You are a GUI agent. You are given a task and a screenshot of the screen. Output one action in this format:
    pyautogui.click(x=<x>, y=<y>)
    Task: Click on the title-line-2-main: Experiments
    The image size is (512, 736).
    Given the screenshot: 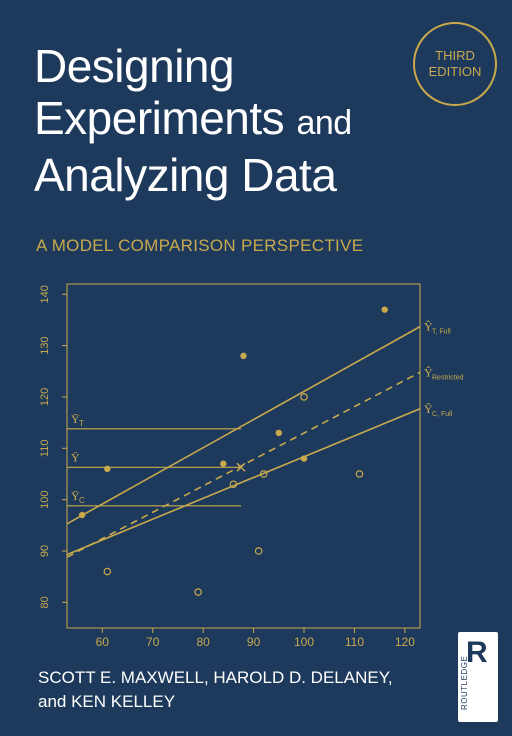 What is the action you would take?
    pyautogui.click(x=159, y=118)
    